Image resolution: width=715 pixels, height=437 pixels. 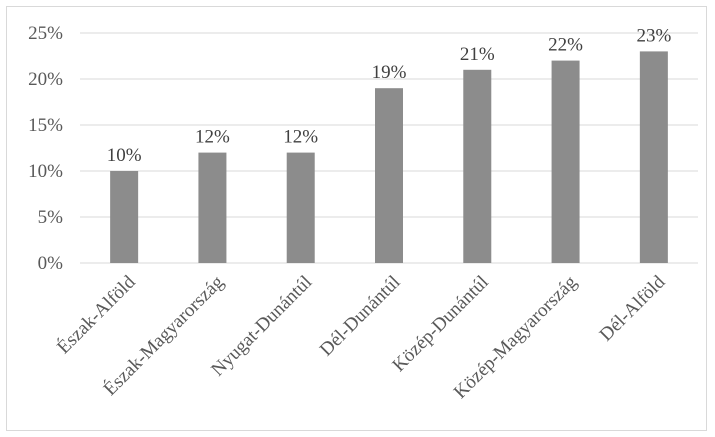 What do you see at coordinates (45, 33) in the screenshot?
I see `y-tick-label: 25%` at bounding box center [45, 33].